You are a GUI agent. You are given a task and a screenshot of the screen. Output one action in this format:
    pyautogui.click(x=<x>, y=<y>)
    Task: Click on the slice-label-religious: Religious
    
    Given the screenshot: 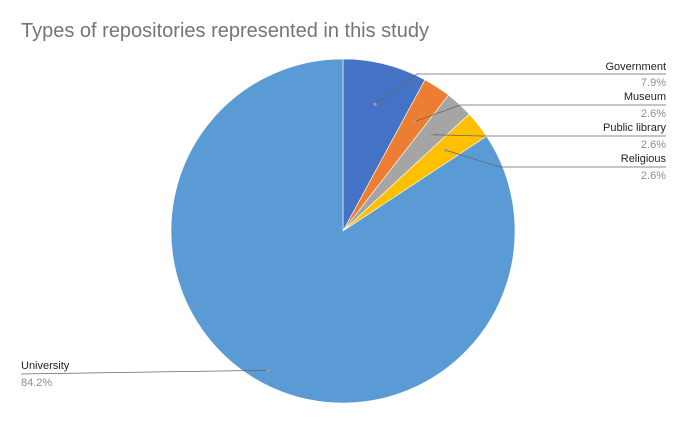 What is the action you would take?
    pyautogui.click(x=644, y=159)
    